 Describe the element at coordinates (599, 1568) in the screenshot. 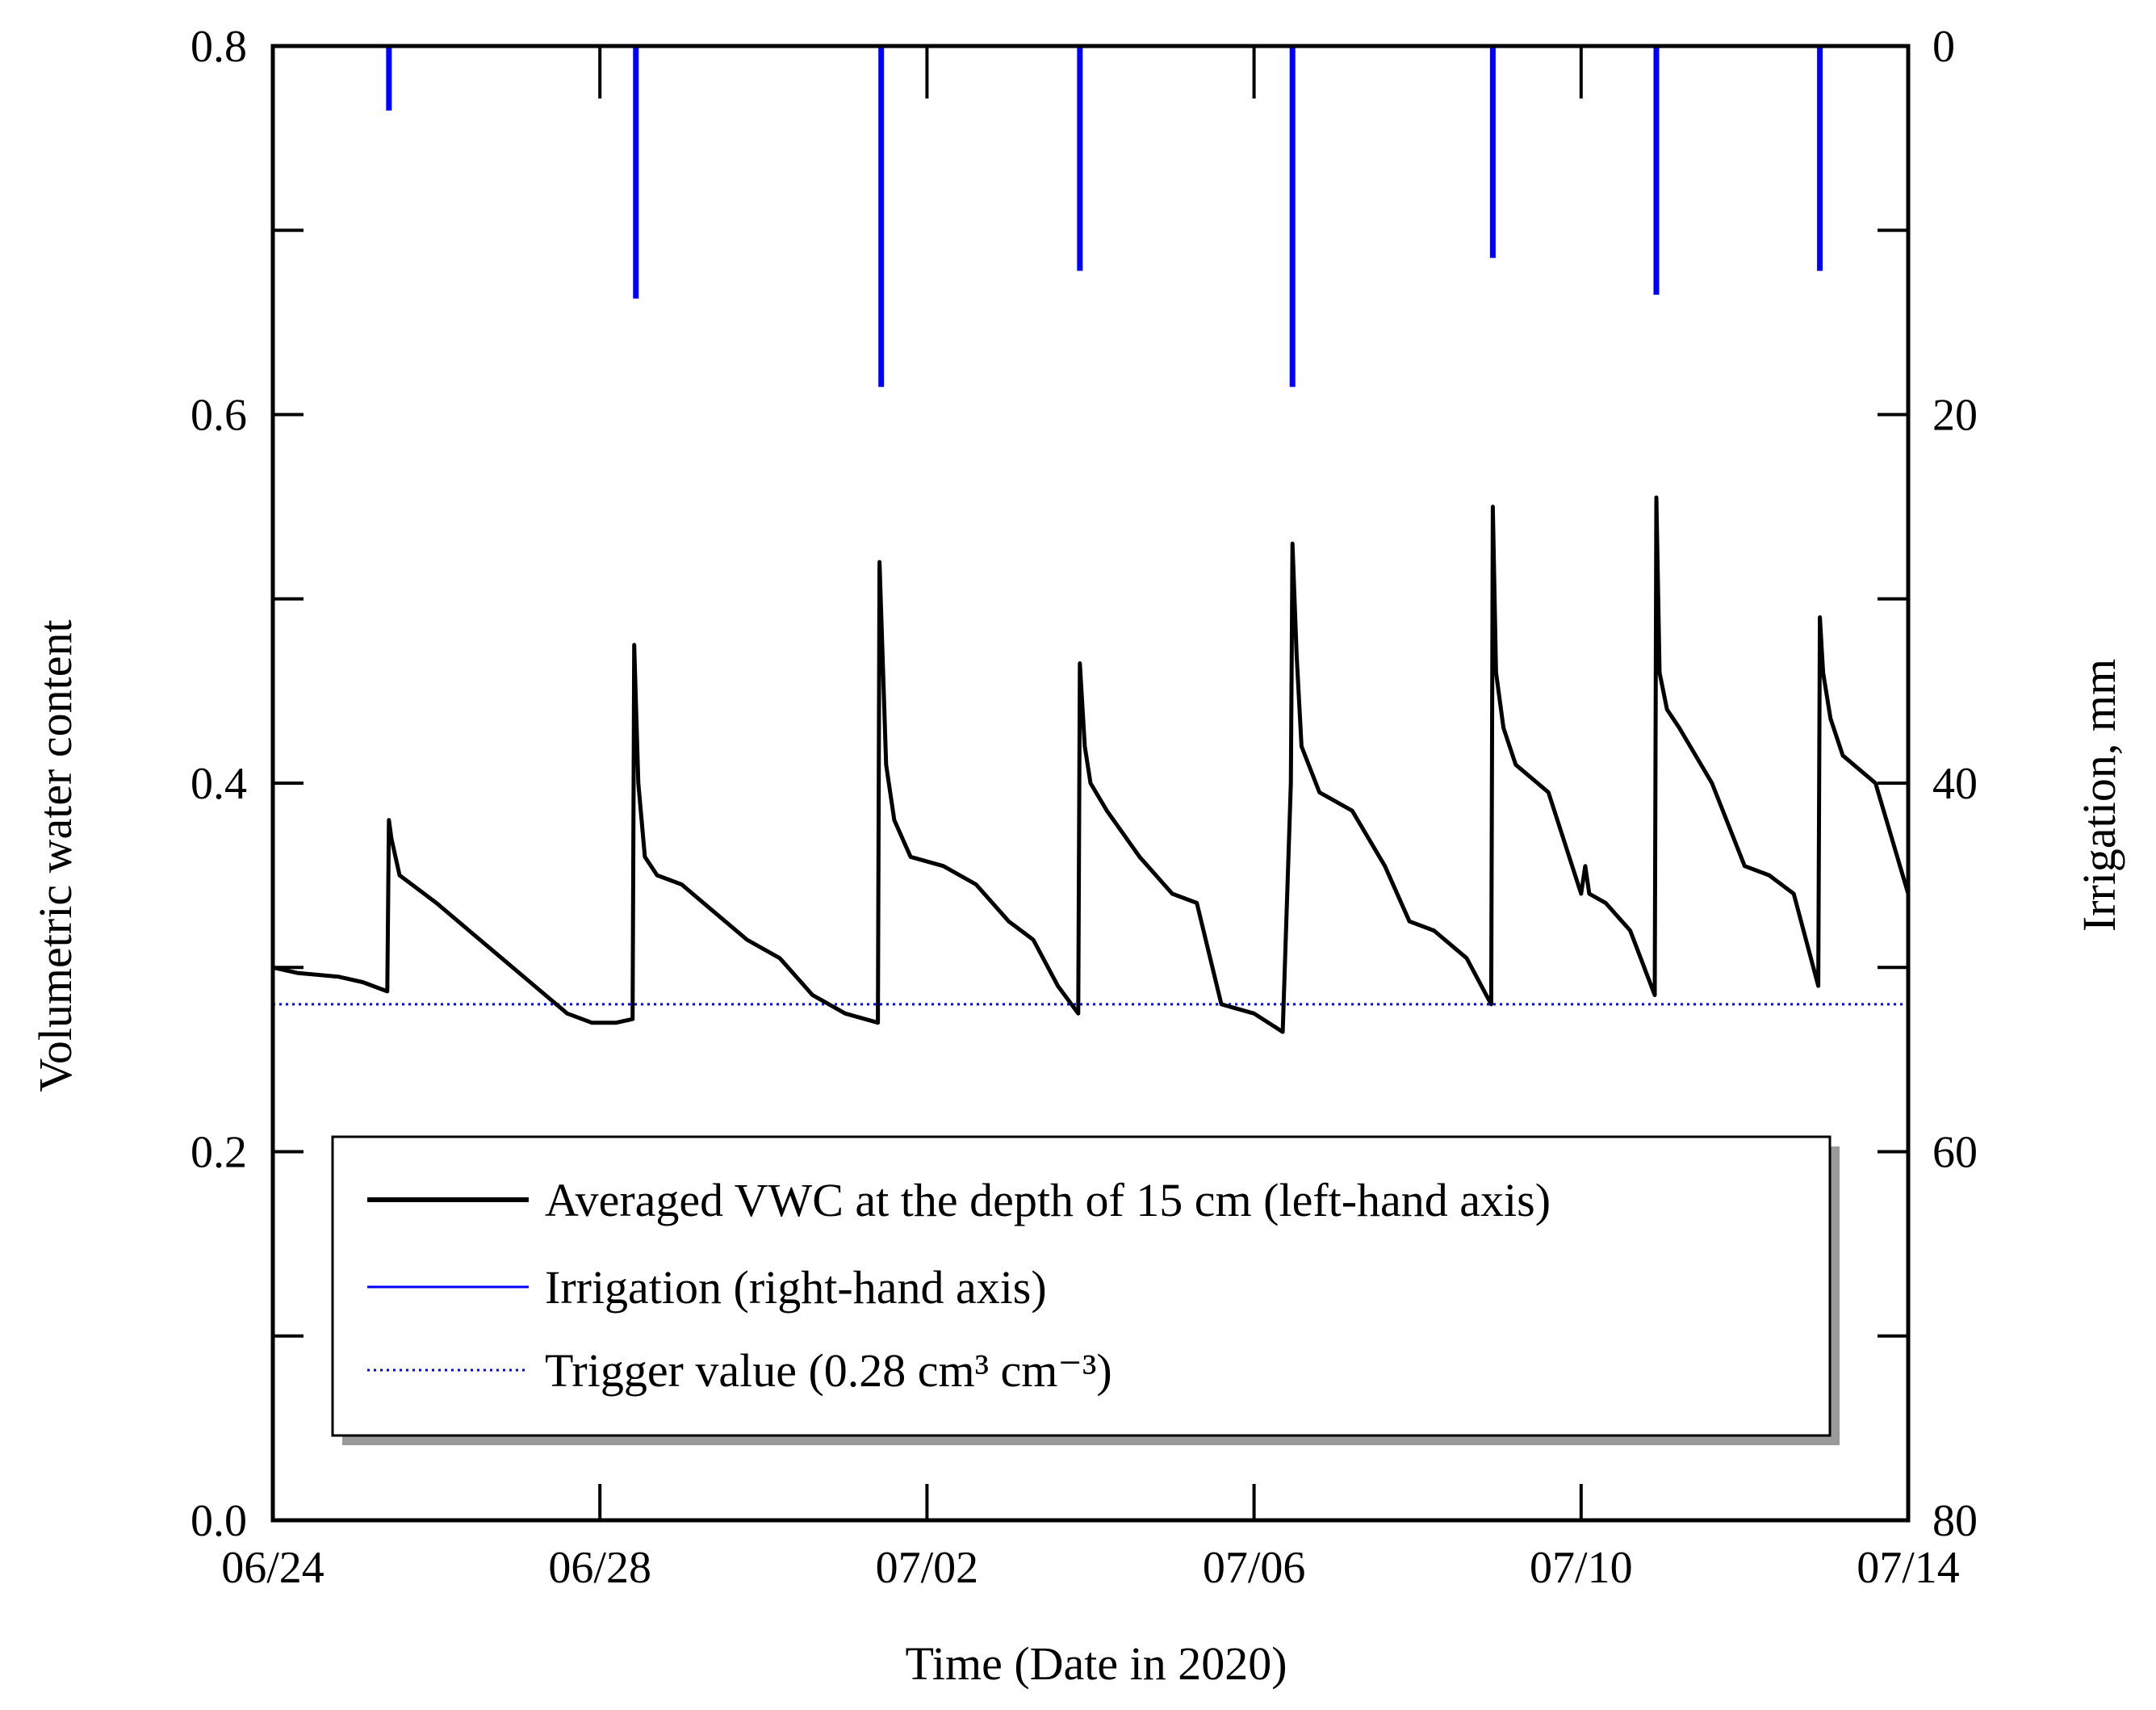

I see `x-tick-label: 06/28` at that location.